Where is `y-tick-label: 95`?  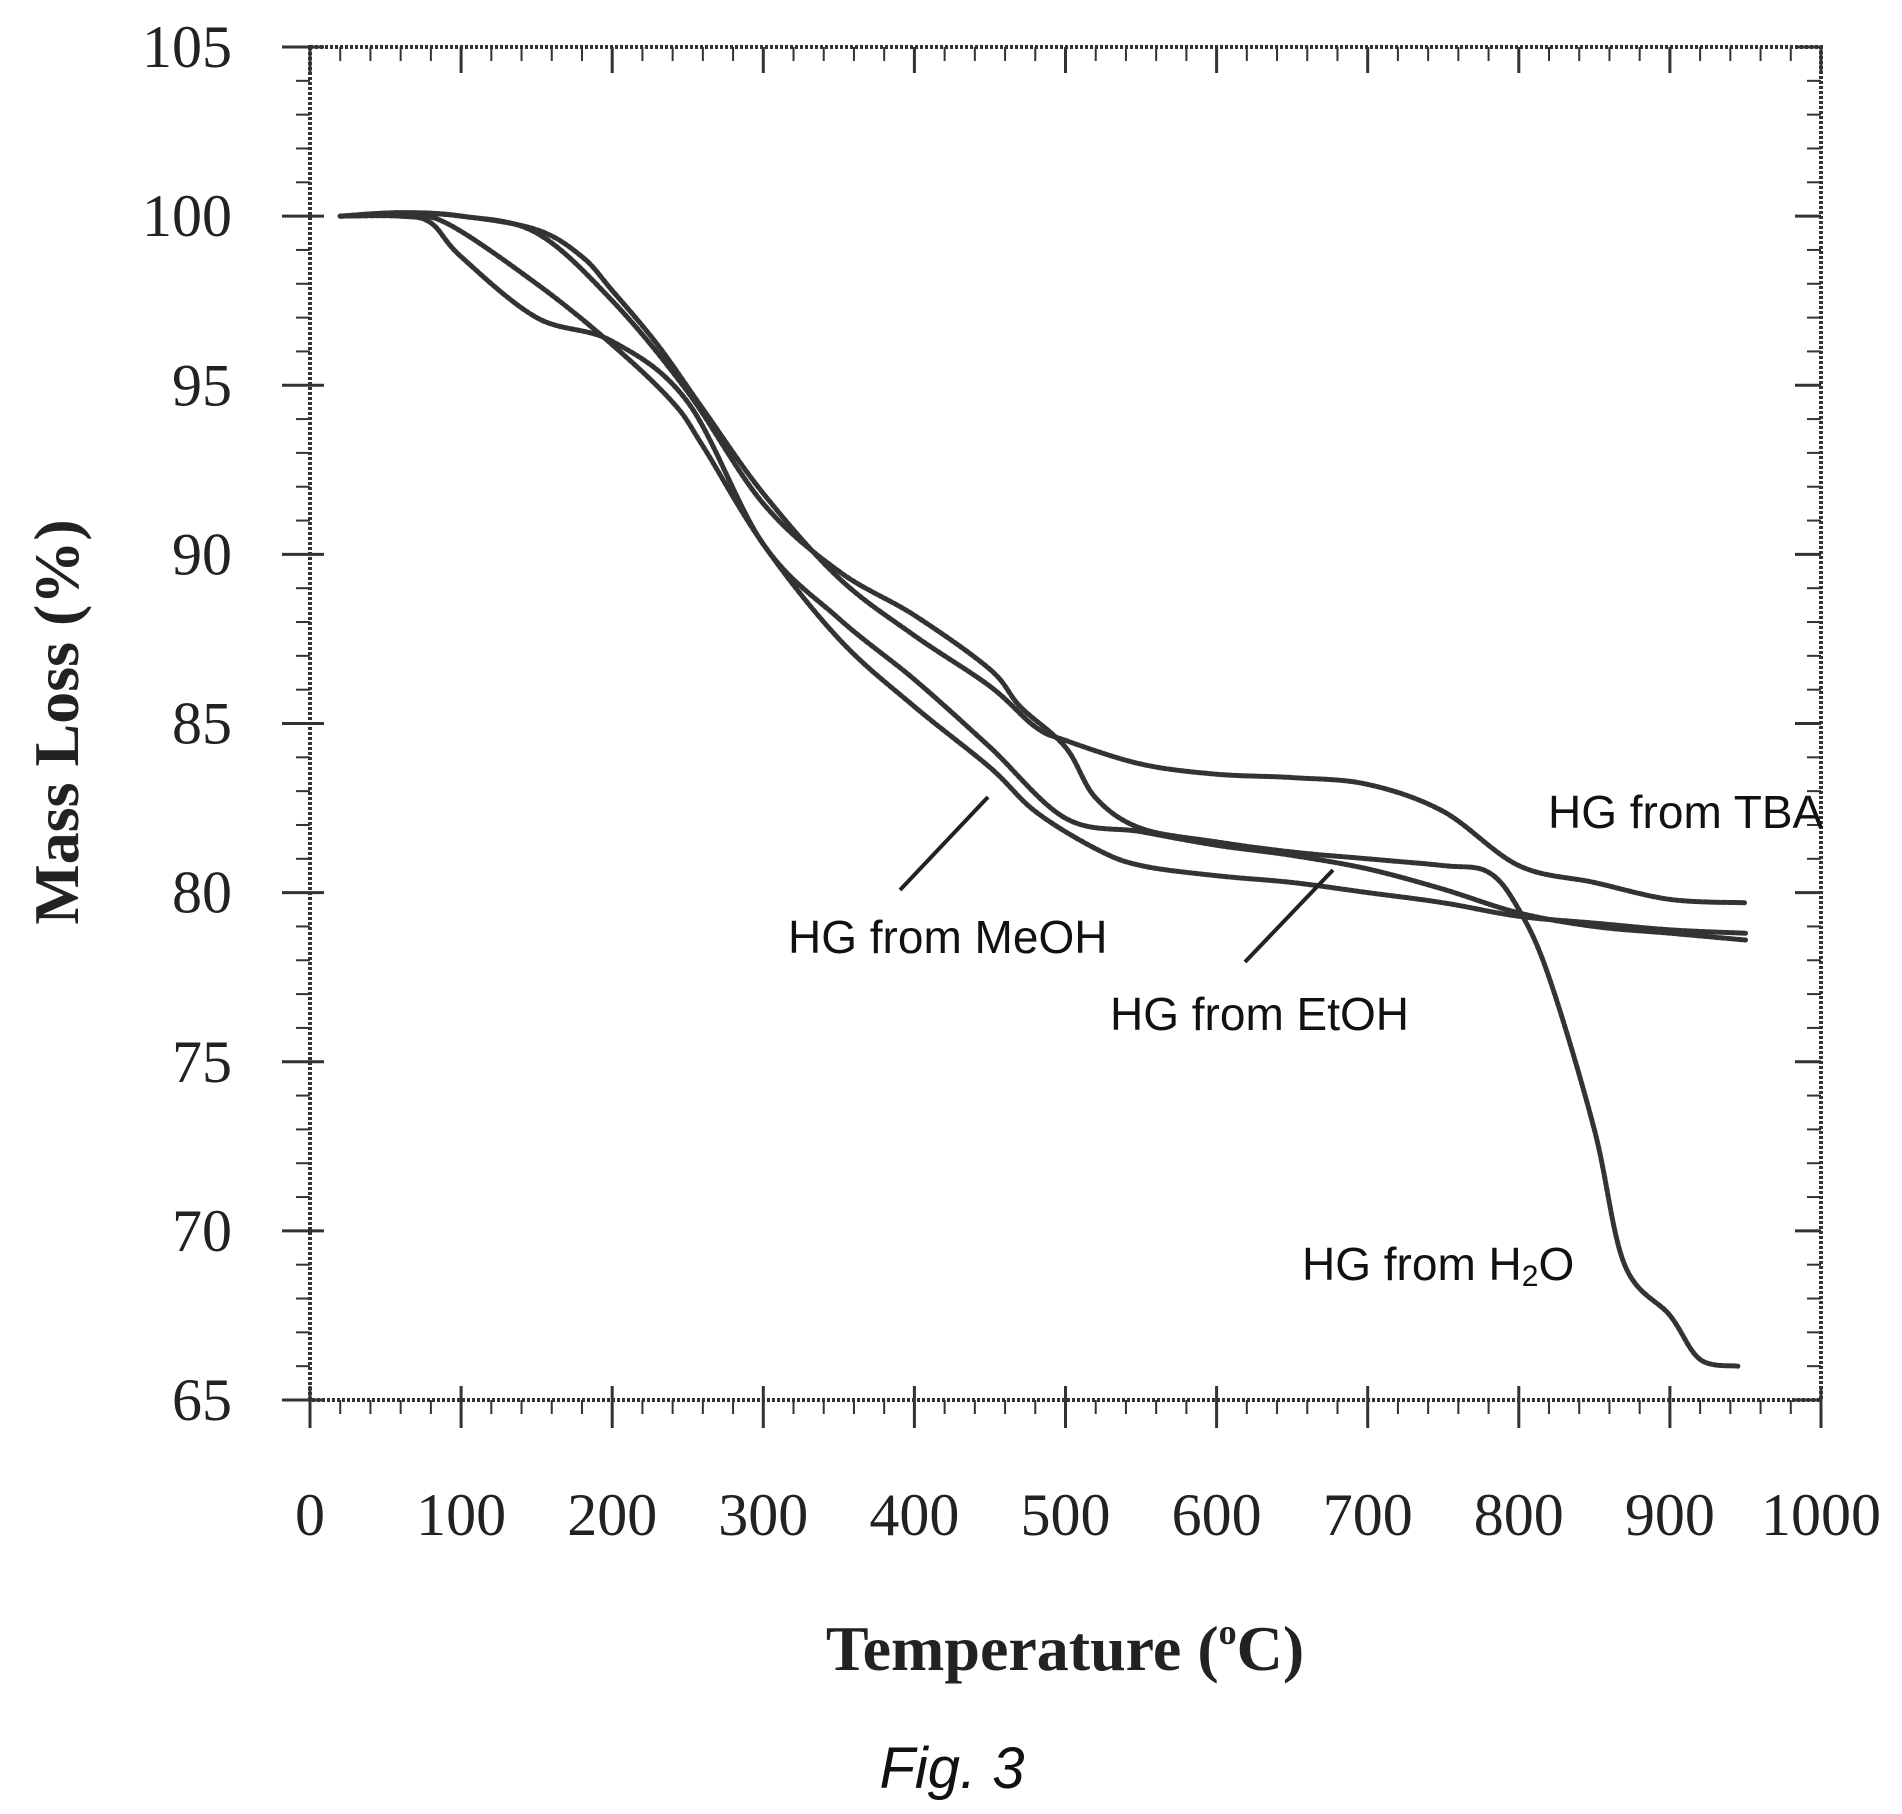
y-tick-label: 95 is located at coordinates (202, 385).